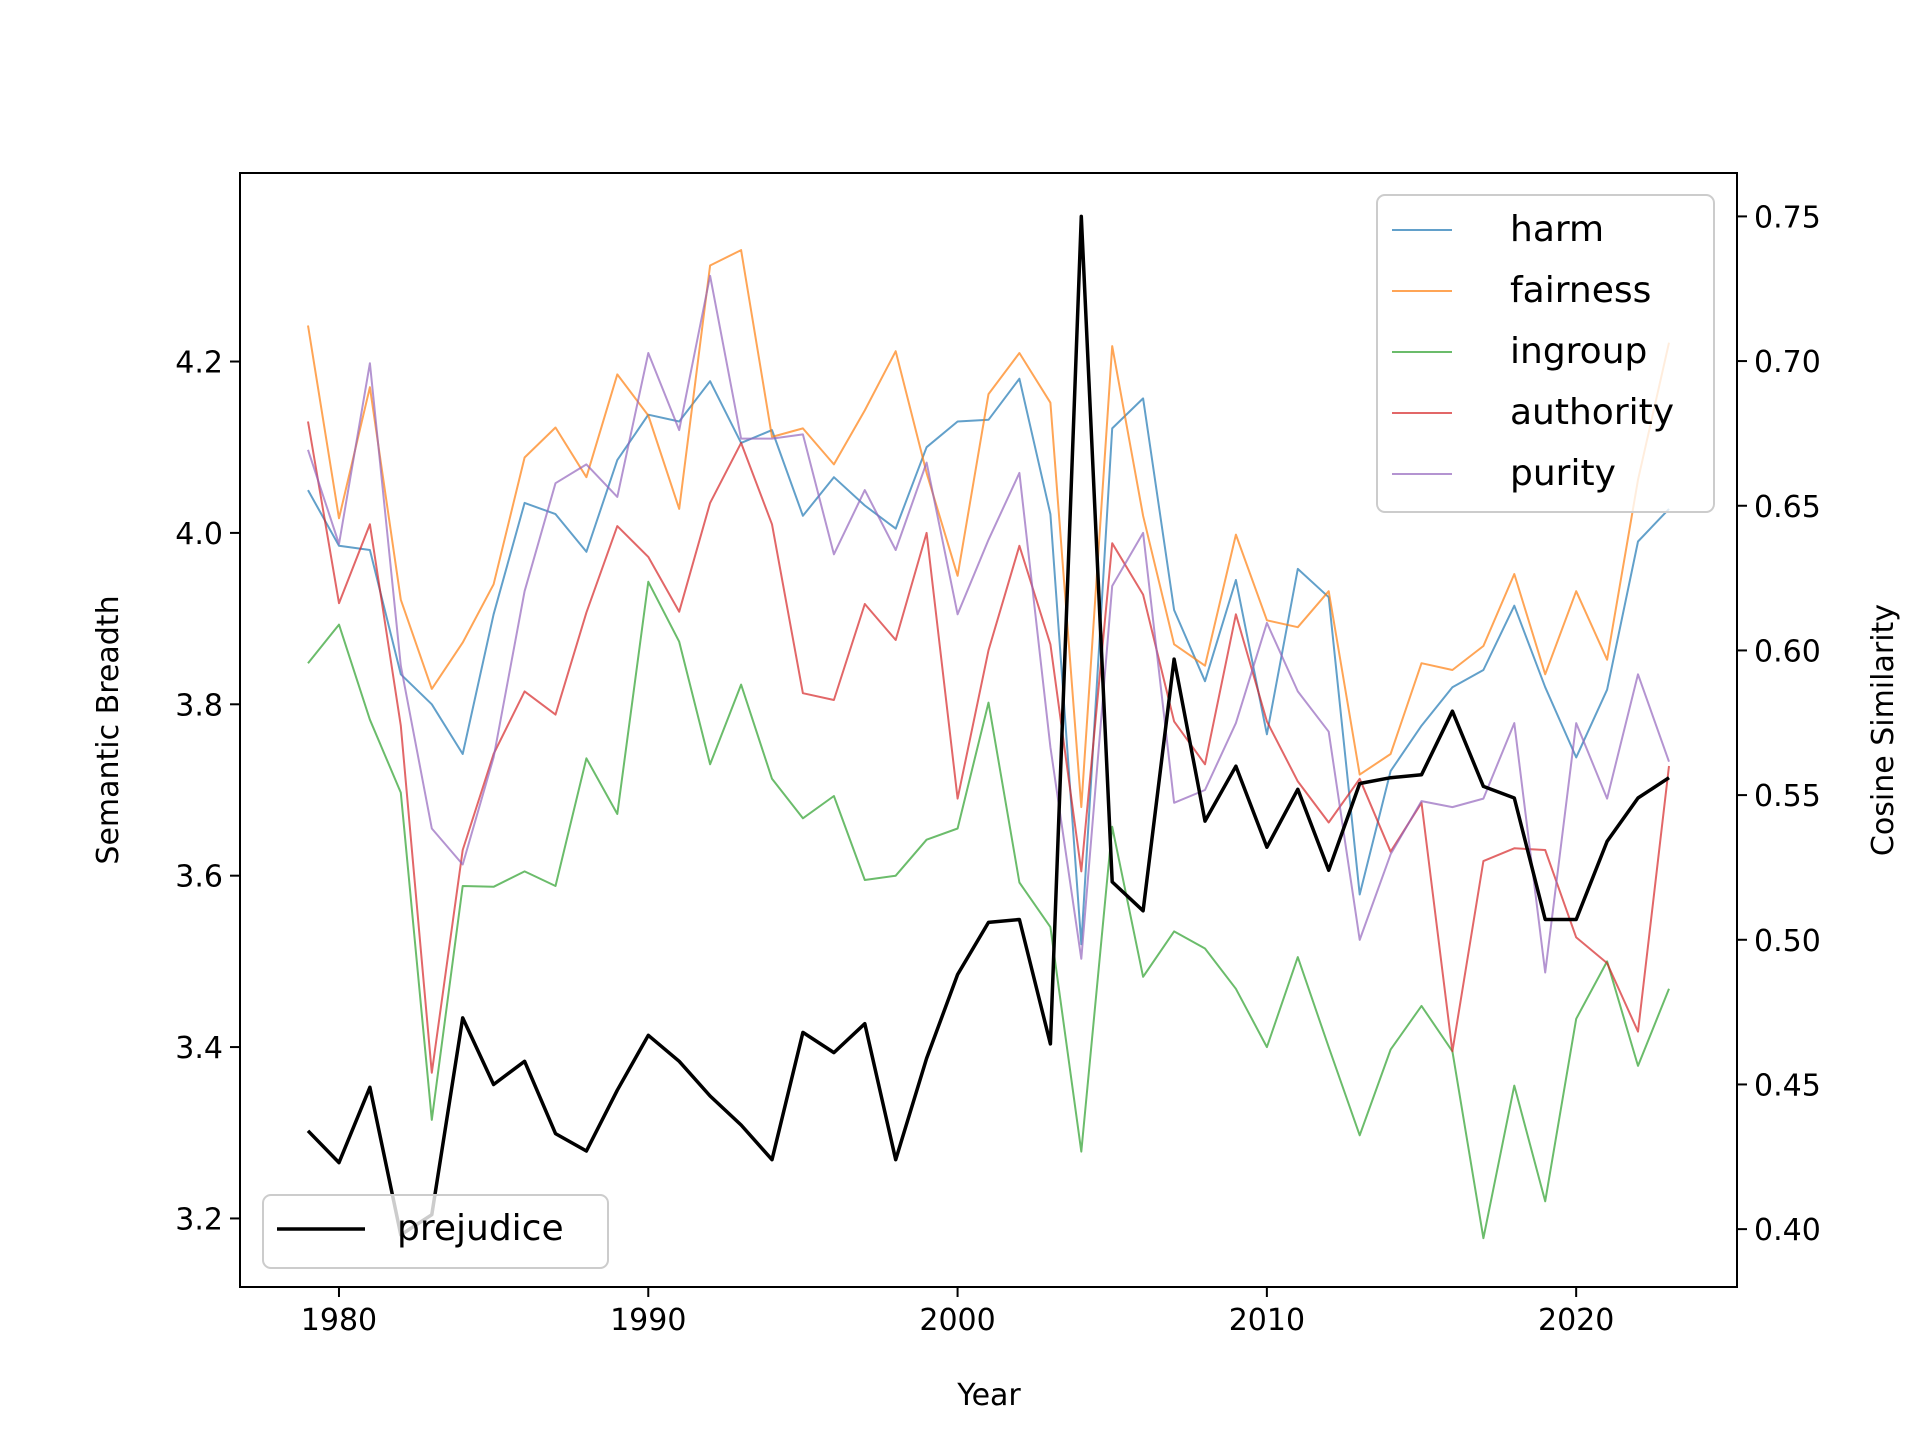  What do you see at coordinates (199, 363) in the screenshot?
I see `y-left-tick-label: 4.2` at bounding box center [199, 363].